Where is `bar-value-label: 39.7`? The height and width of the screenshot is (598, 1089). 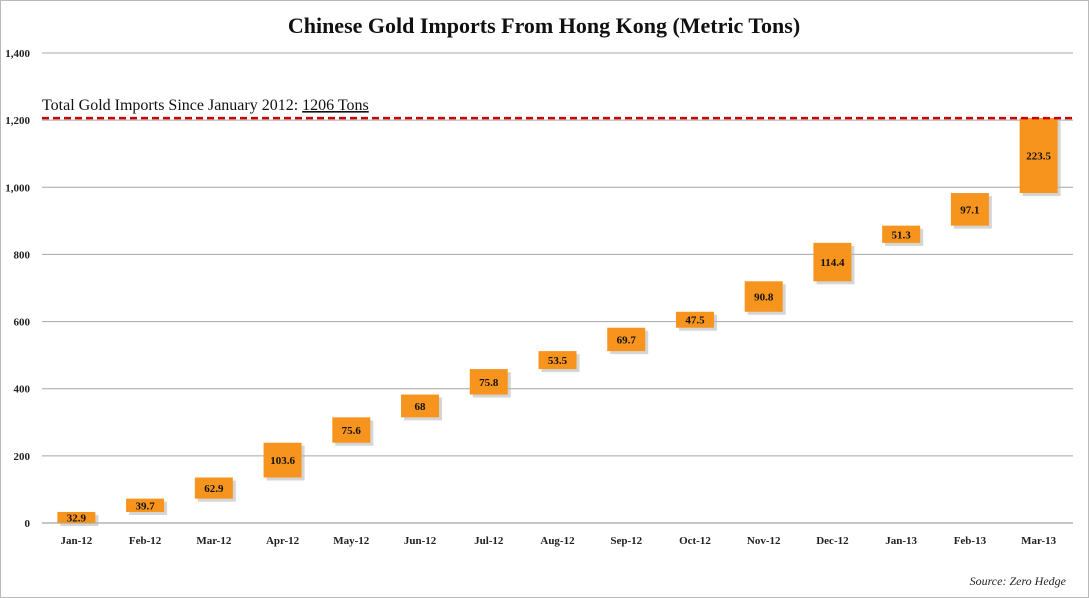
bar-value-label: 39.7 is located at coordinates (145, 506).